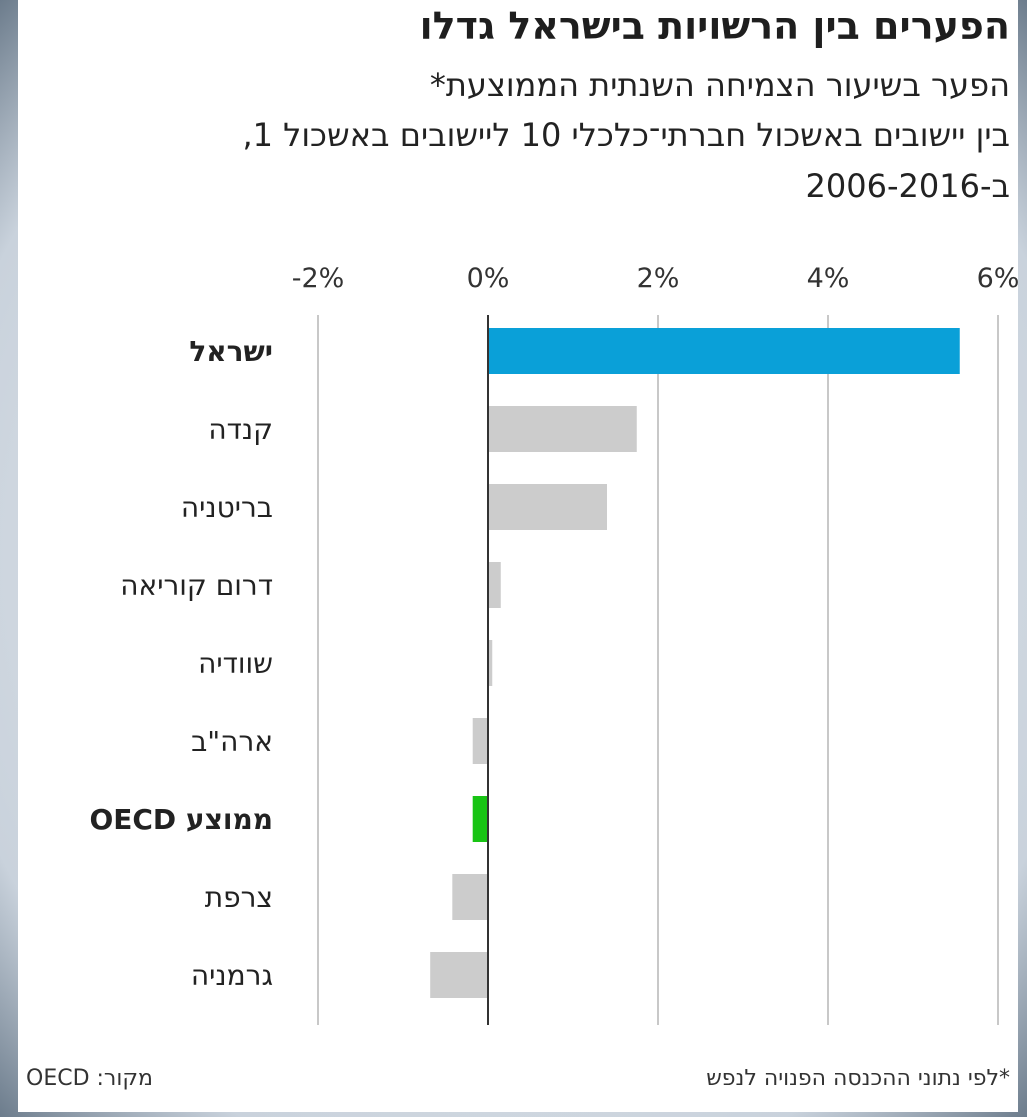  Describe the element at coordinates (997, 278) in the screenshot. I see `x-tick-label: 6%` at that location.